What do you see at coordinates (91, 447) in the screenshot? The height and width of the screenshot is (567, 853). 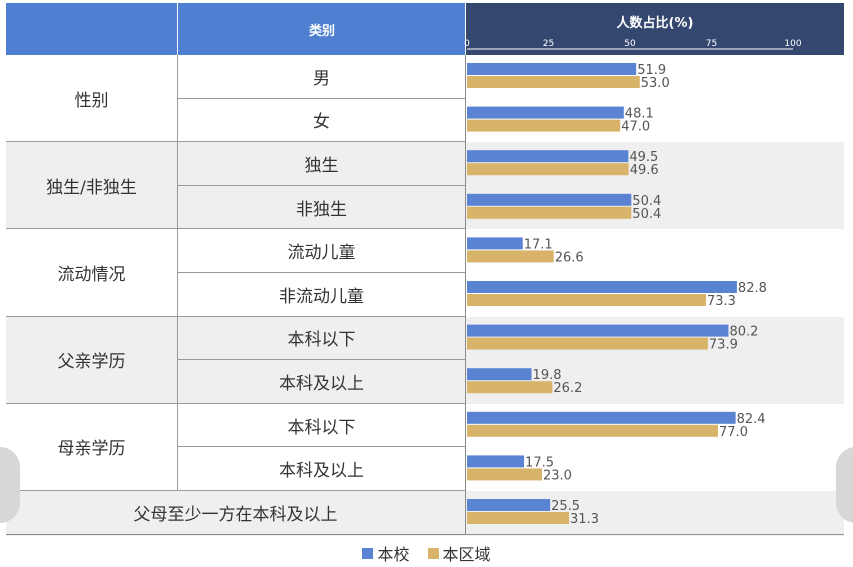 I see `group-label: 母亲学历` at bounding box center [91, 447].